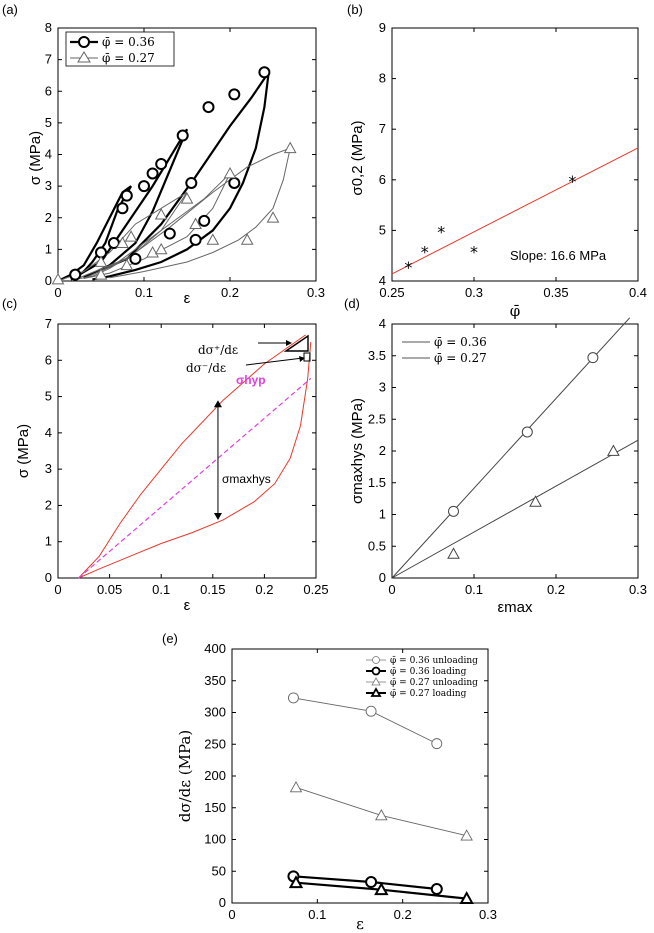 Image resolution: width=654 pixels, height=933 pixels. I want to click on x-tick-label: 0.3, so click(488, 914).